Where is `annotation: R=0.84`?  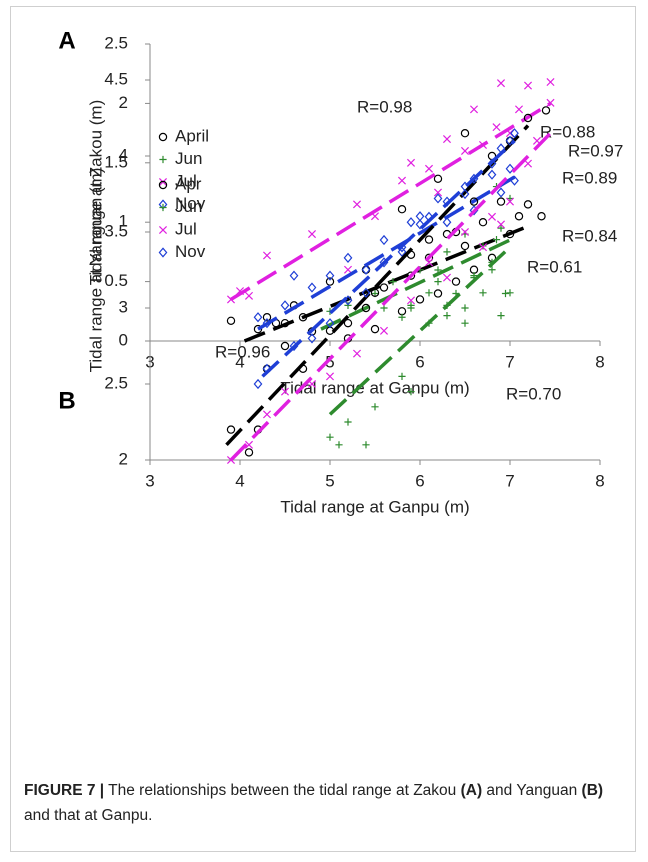
annotation: R=0.84 is located at coordinates (589, 235).